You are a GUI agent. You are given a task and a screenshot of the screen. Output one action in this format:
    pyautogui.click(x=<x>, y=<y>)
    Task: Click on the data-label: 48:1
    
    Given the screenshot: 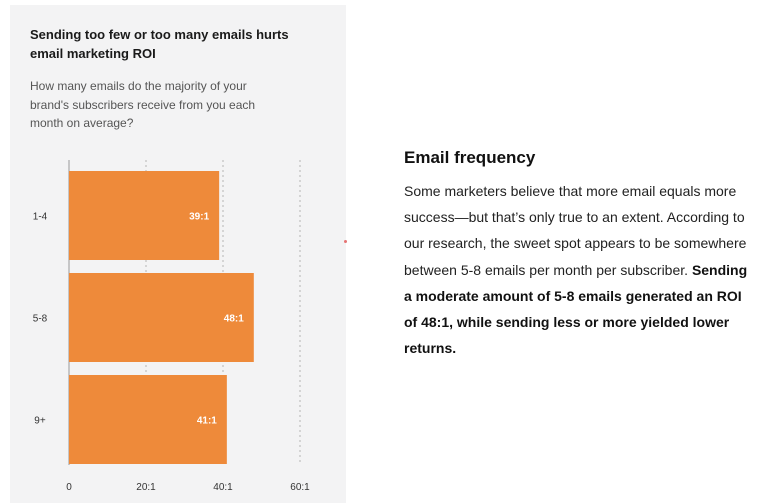 What is the action you would take?
    pyautogui.click(x=234, y=319)
    